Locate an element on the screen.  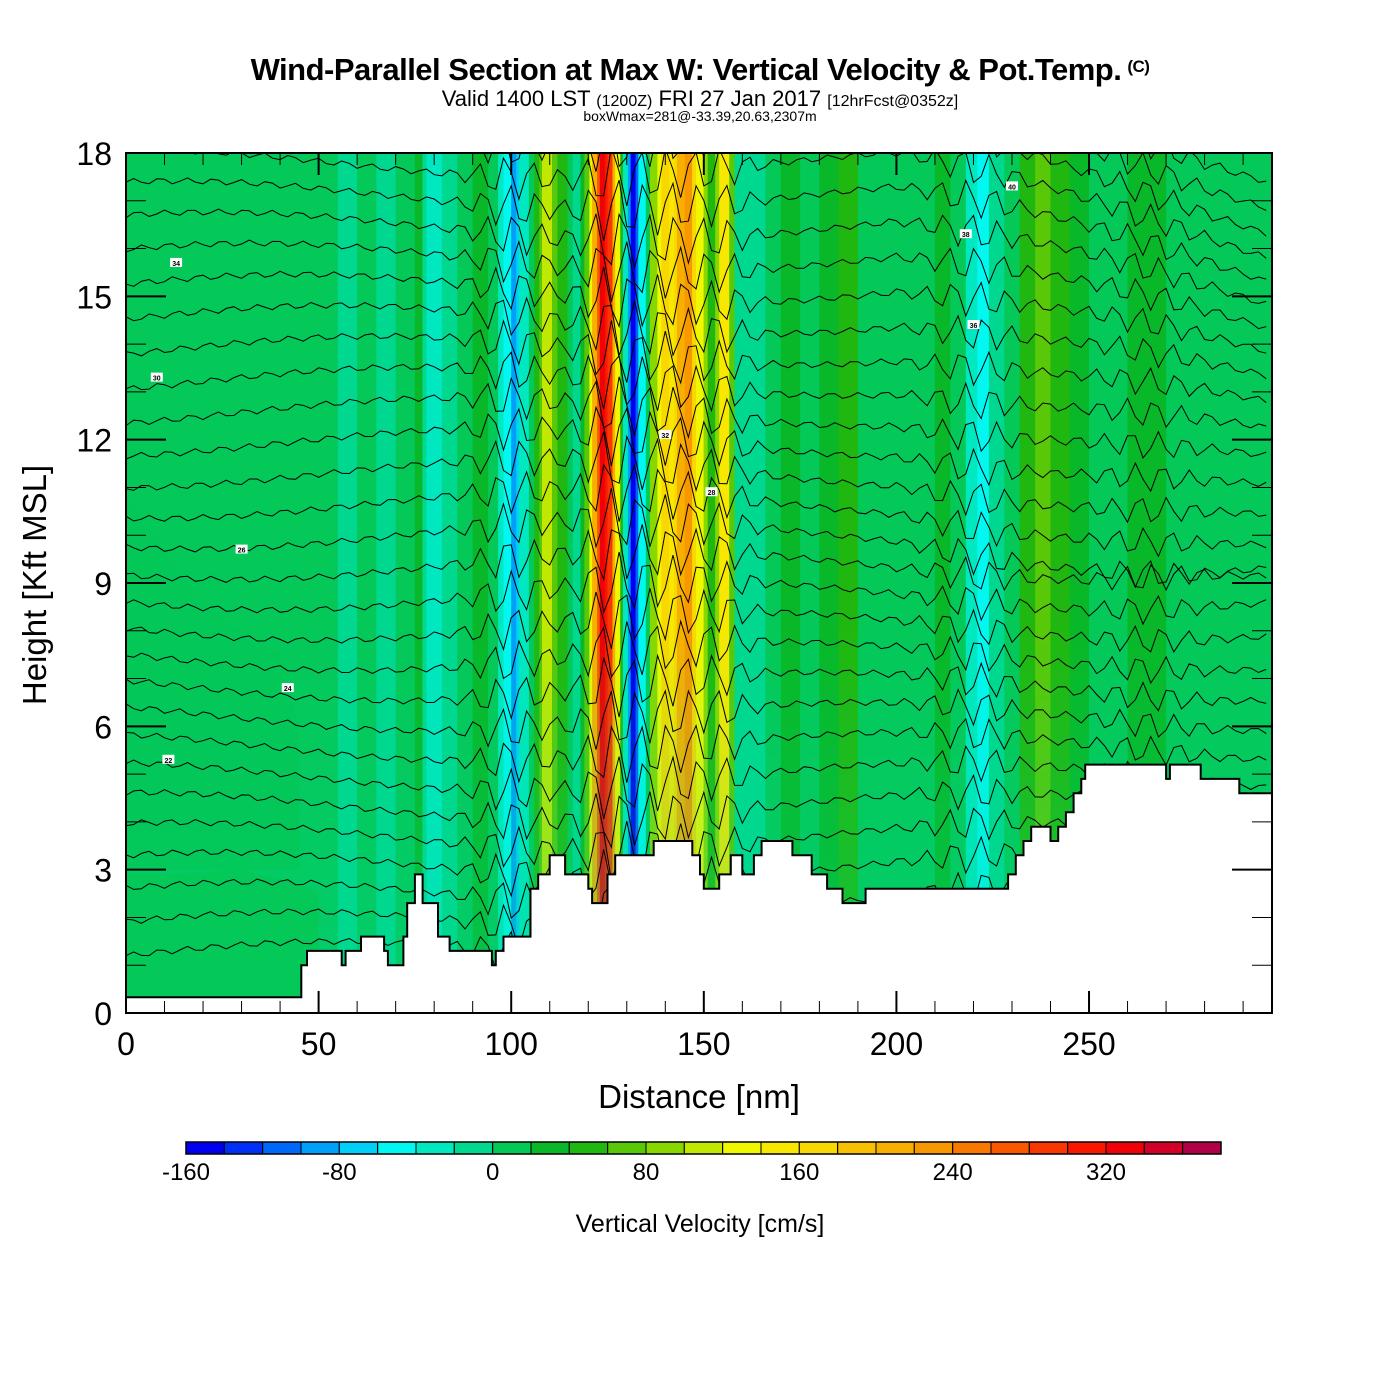
y-tick-label: 18 is located at coordinates (94, 154).